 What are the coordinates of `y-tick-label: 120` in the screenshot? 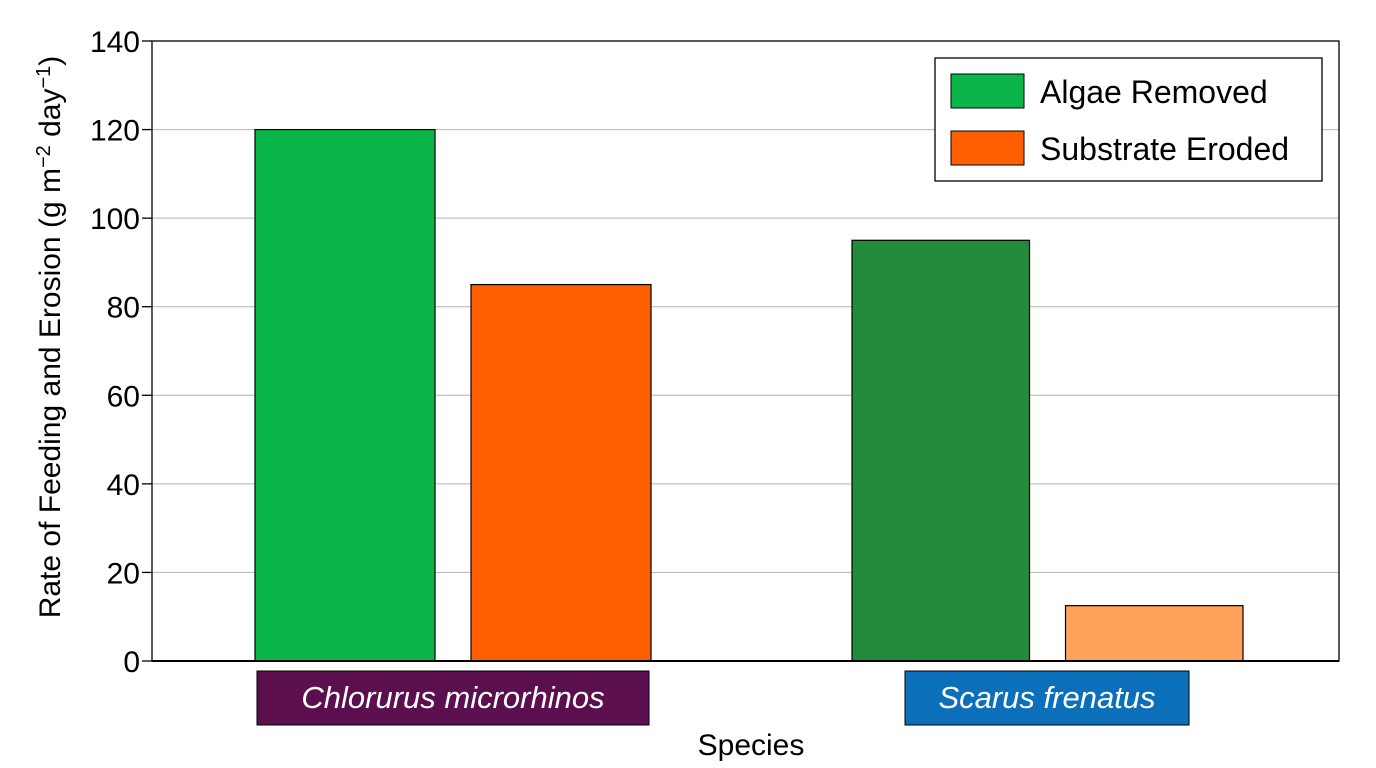 It's located at (115, 131).